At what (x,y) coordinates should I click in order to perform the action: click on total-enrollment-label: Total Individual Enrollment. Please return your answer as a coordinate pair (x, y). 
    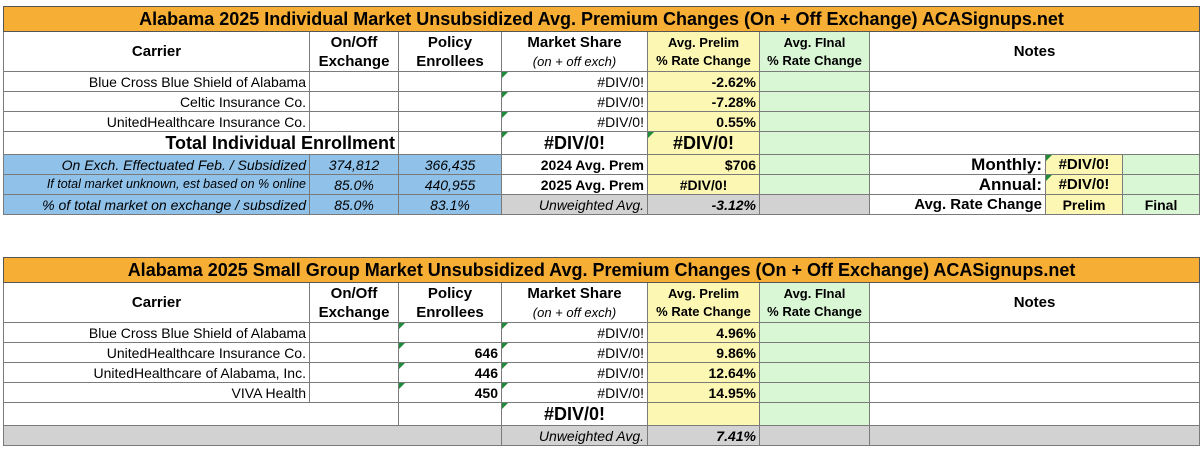
    Looking at the image, I should click on (201, 143).